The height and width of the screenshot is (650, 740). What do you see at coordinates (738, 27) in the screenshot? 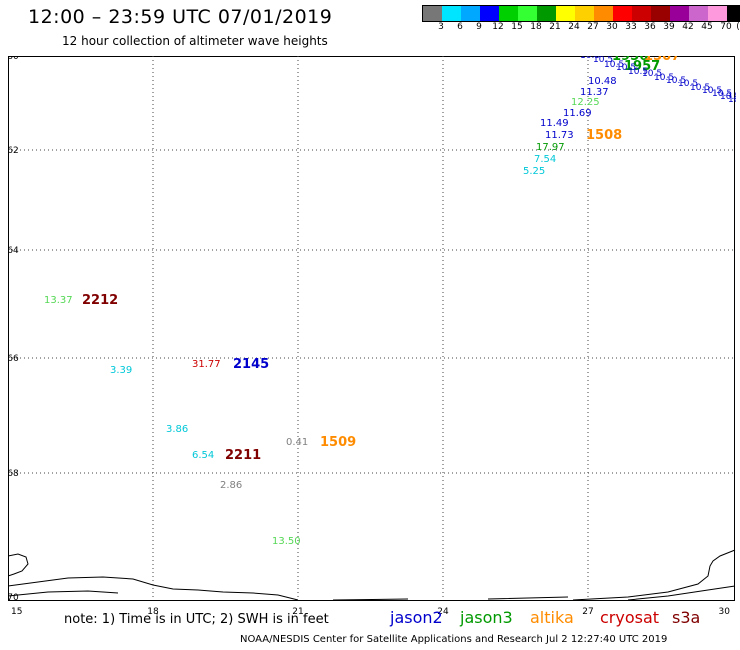
I see `scale-label: (ft)` at bounding box center [738, 27].